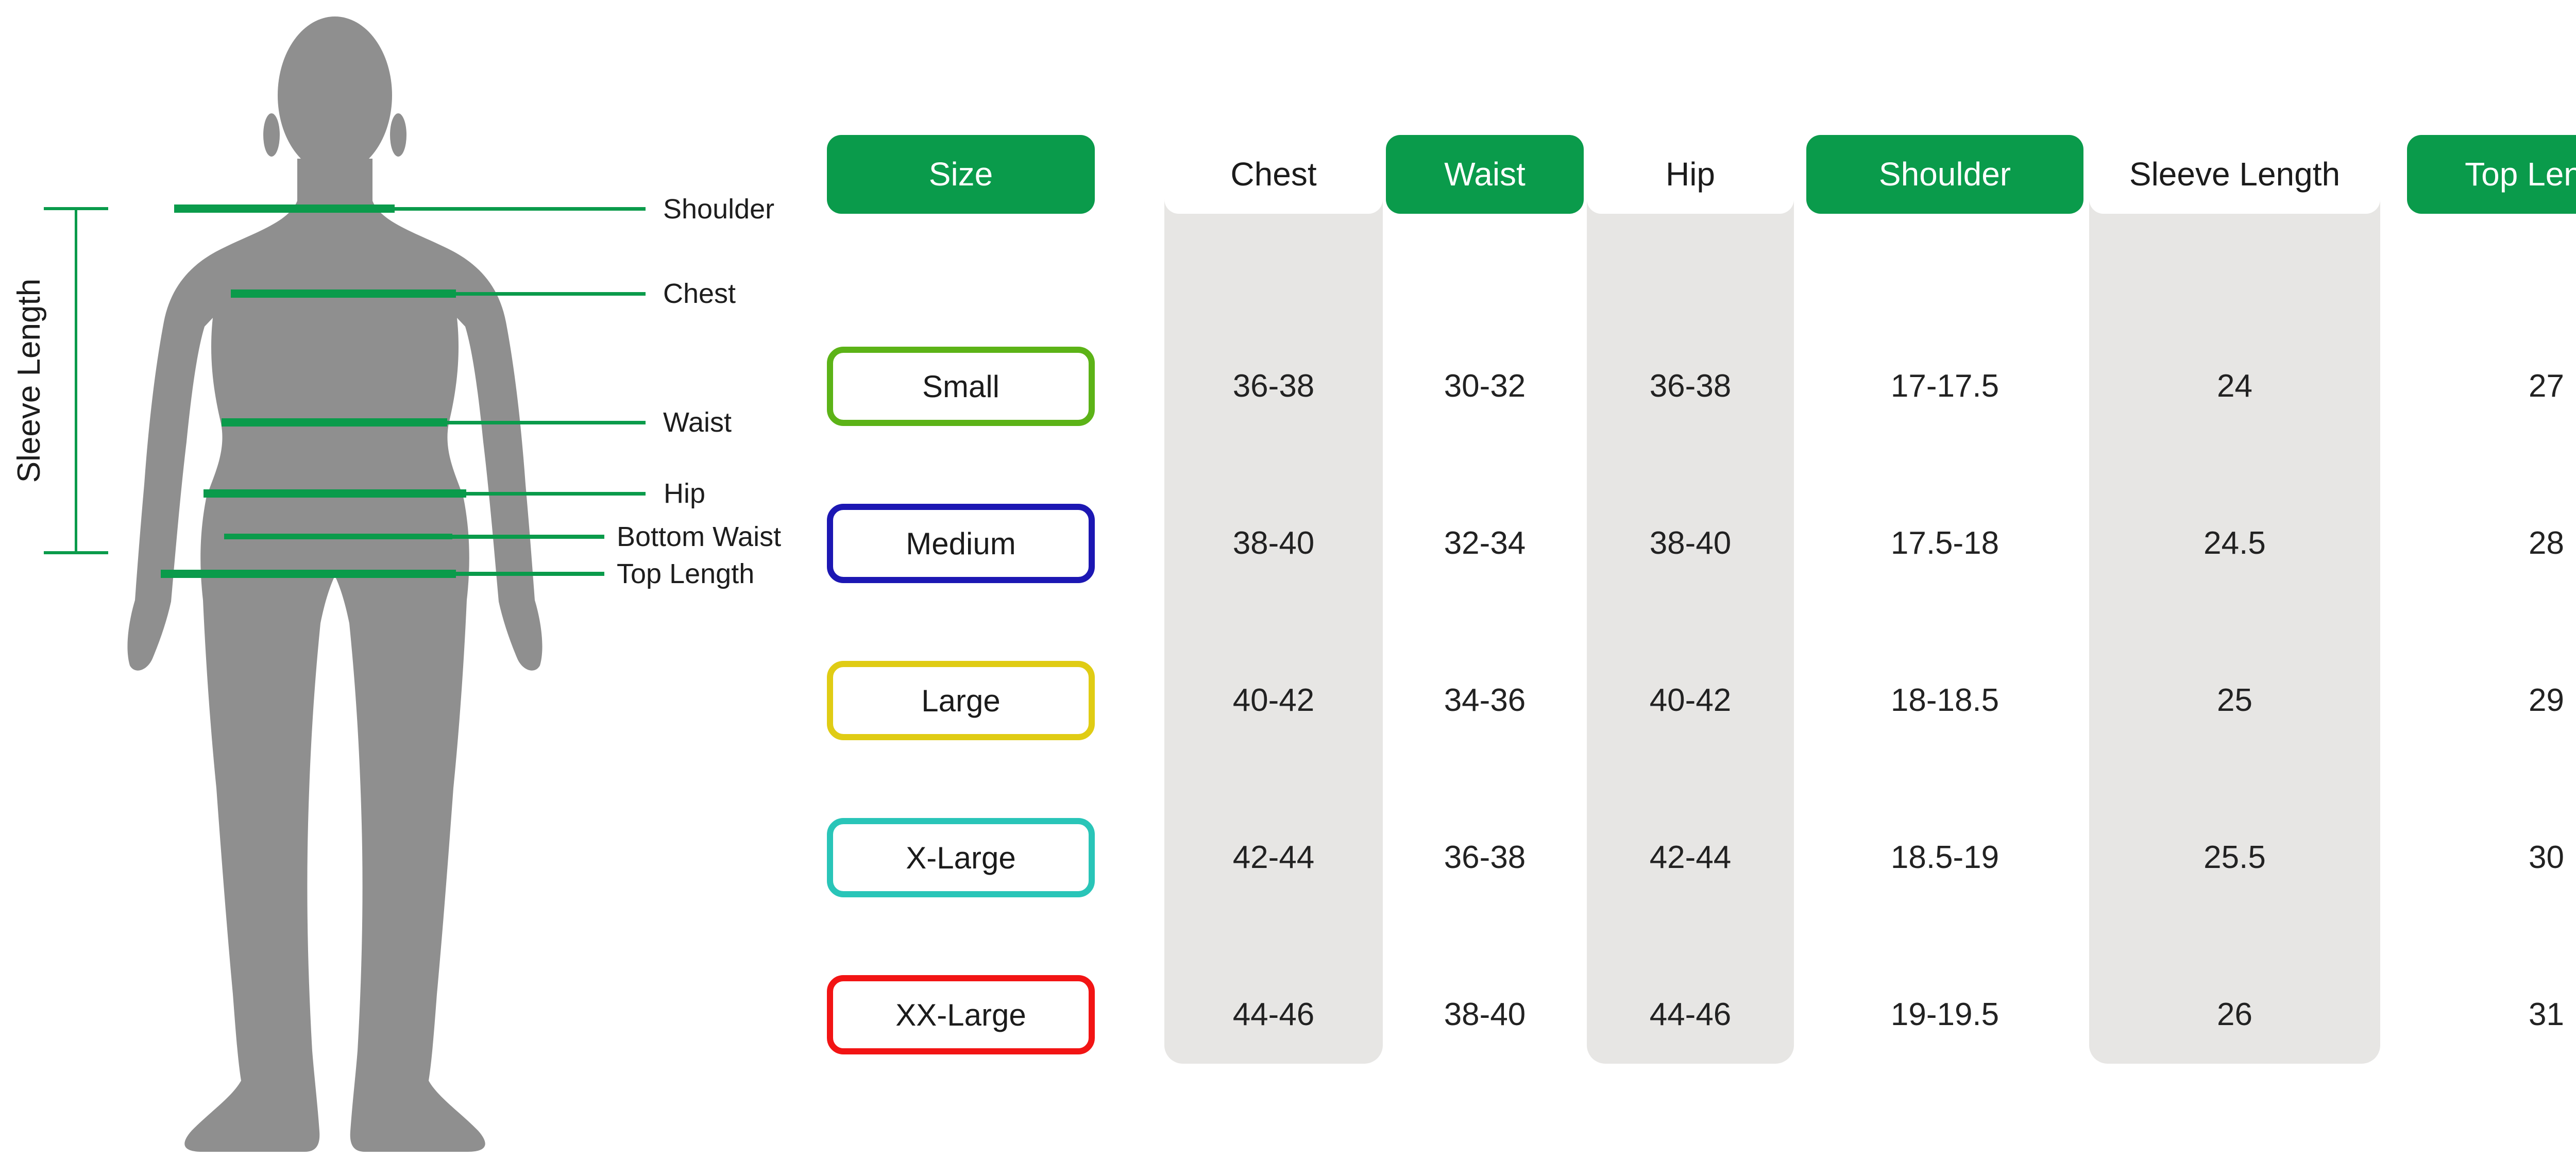 This screenshot has height=1159, width=2576. Describe the element at coordinates (699, 293) in the screenshot. I see `chest-label: Chest` at that location.